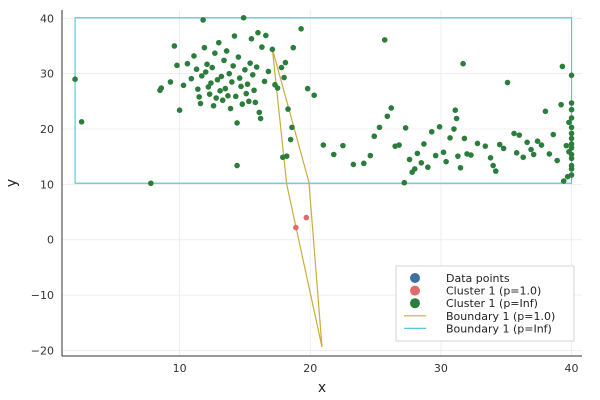 The width and height of the screenshot is (600, 400). Describe the element at coordinates (500, 316) in the screenshot. I see `legend-label: Boundary 1 (p=1.0)` at that location.